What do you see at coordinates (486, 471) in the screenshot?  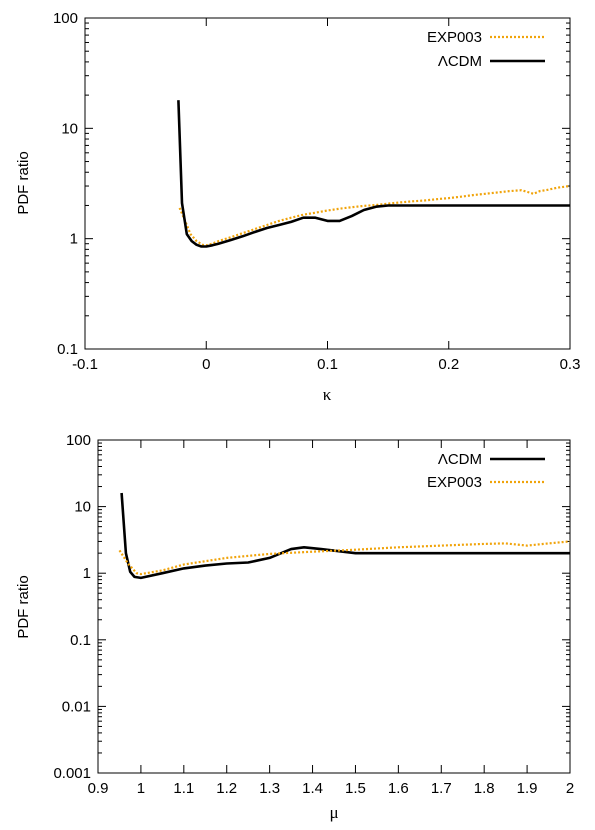 I see `legend: ΛCDM EXP003` at bounding box center [486, 471].